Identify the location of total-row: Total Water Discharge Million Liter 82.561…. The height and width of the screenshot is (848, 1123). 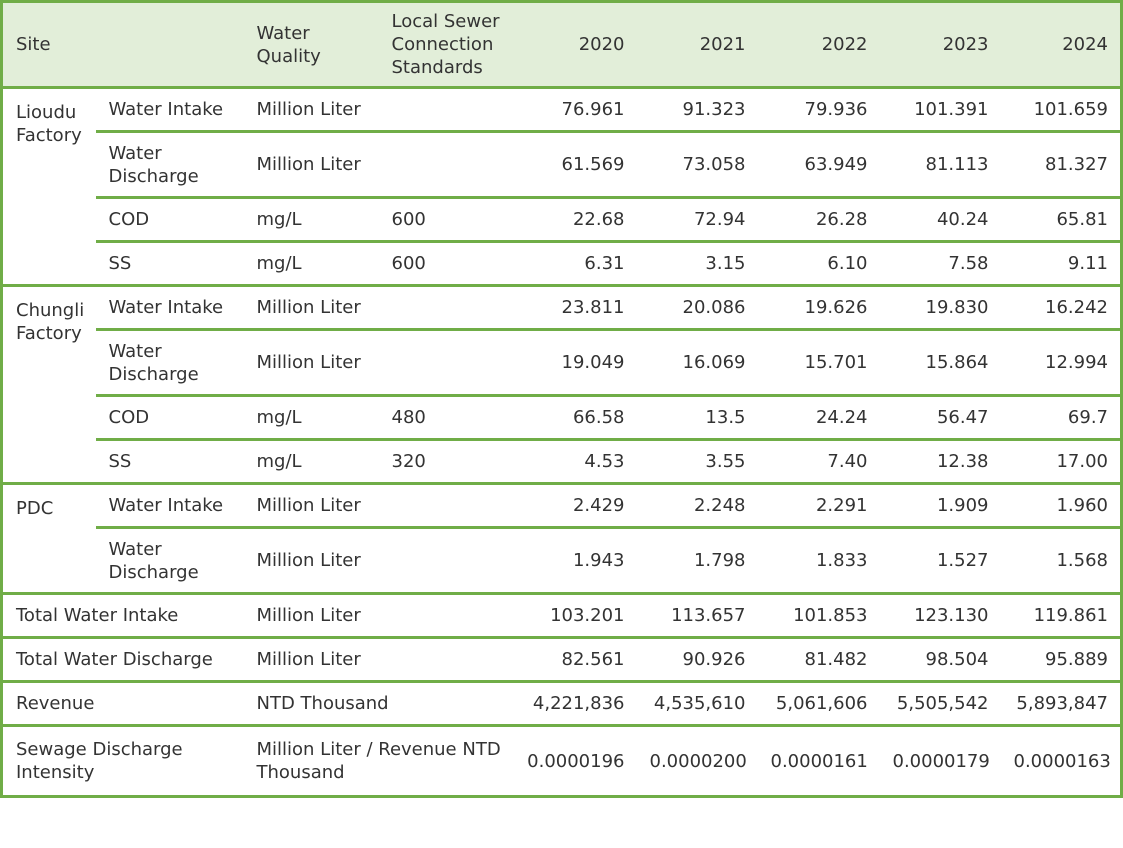
(561, 660).